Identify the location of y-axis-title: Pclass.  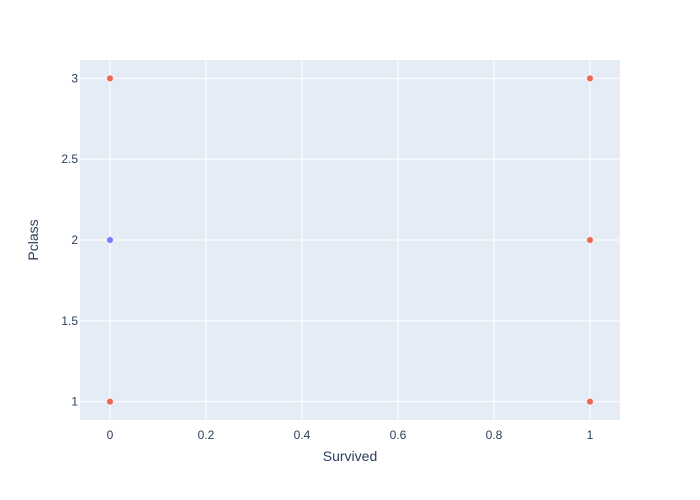
(33, 239).